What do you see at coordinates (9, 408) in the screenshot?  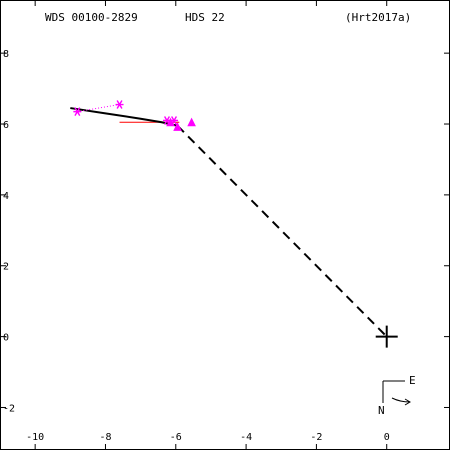 I see `y-tick-label: -2` at bounding box center [9, 408].